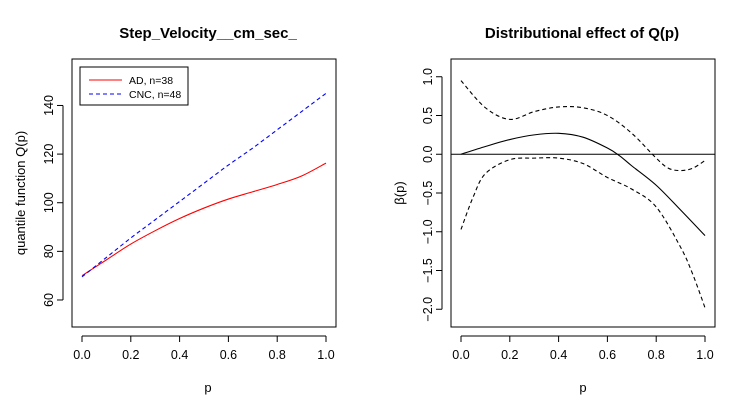 The image size is (747, 415). I want to click on right-x-tick-label: 1.0, so click(704, 355).